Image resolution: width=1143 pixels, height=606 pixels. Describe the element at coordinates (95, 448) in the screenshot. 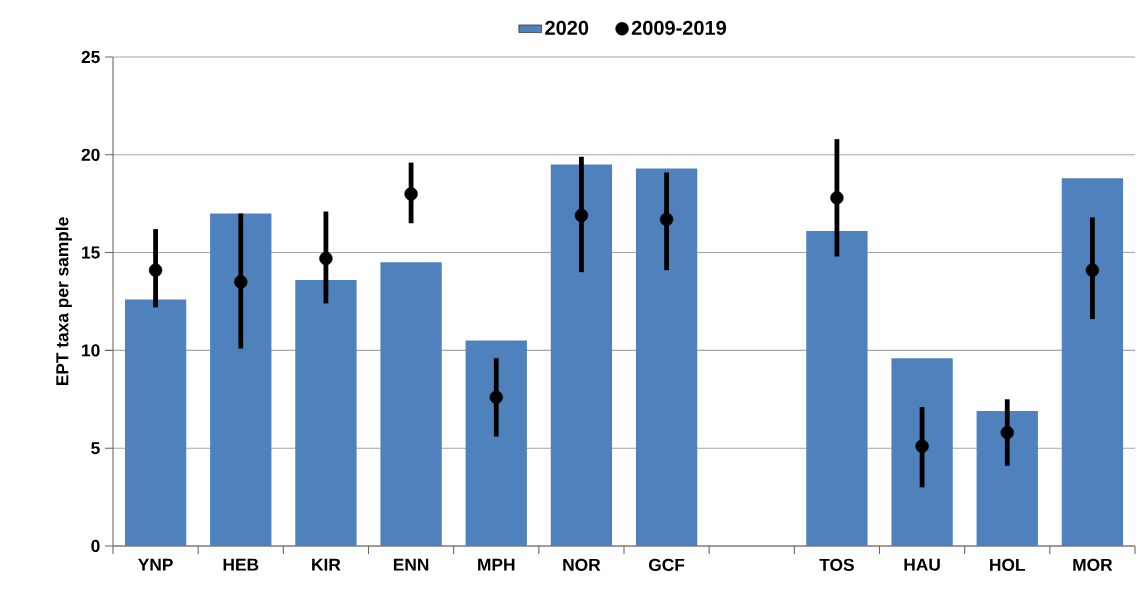

I see `y-tick-label: 5` at that location.